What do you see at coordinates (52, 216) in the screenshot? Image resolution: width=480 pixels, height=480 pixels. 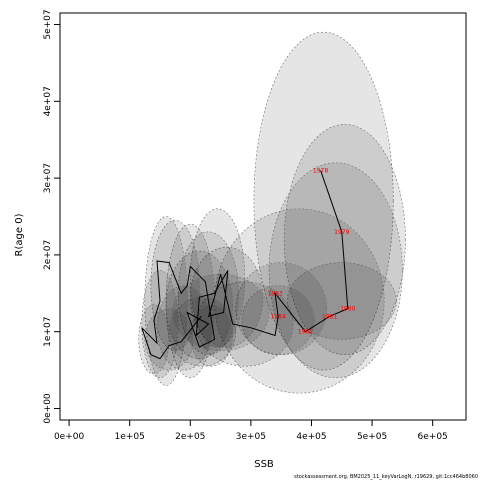 I see `y-axis: 0e+00 1e+07 2e+07 3e+07 4e+07 5e+07` at bounding box center [52, 216].